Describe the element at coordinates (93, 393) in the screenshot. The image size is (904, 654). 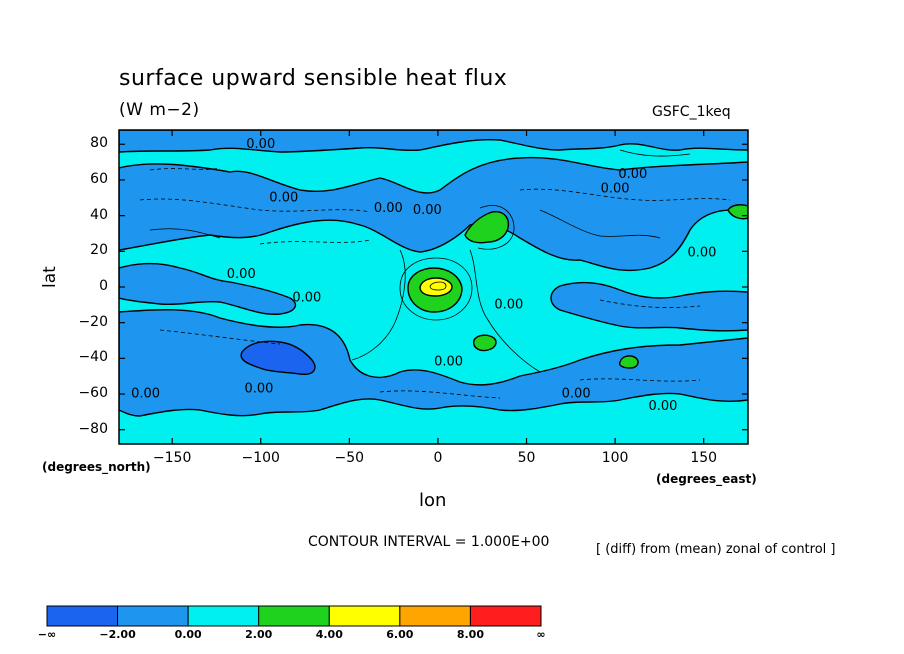
I see `y-tick-label: −60` at that location.